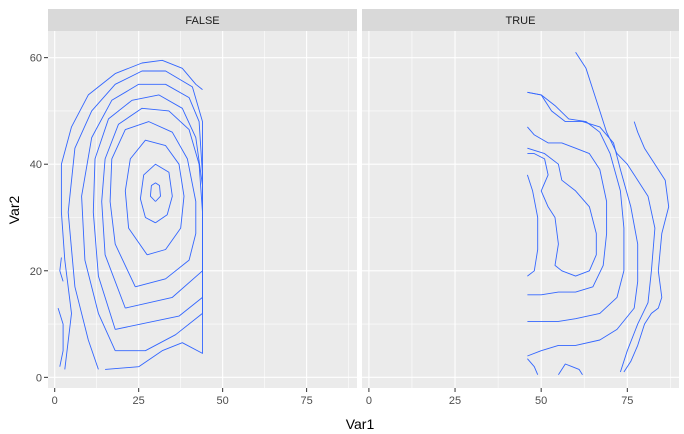 This screenshot has height=434, width=684. What do you see at coordinates (360, 424) in the screenshot?
I see `x-axis-title: Var1` at bounding box center [360, 424].